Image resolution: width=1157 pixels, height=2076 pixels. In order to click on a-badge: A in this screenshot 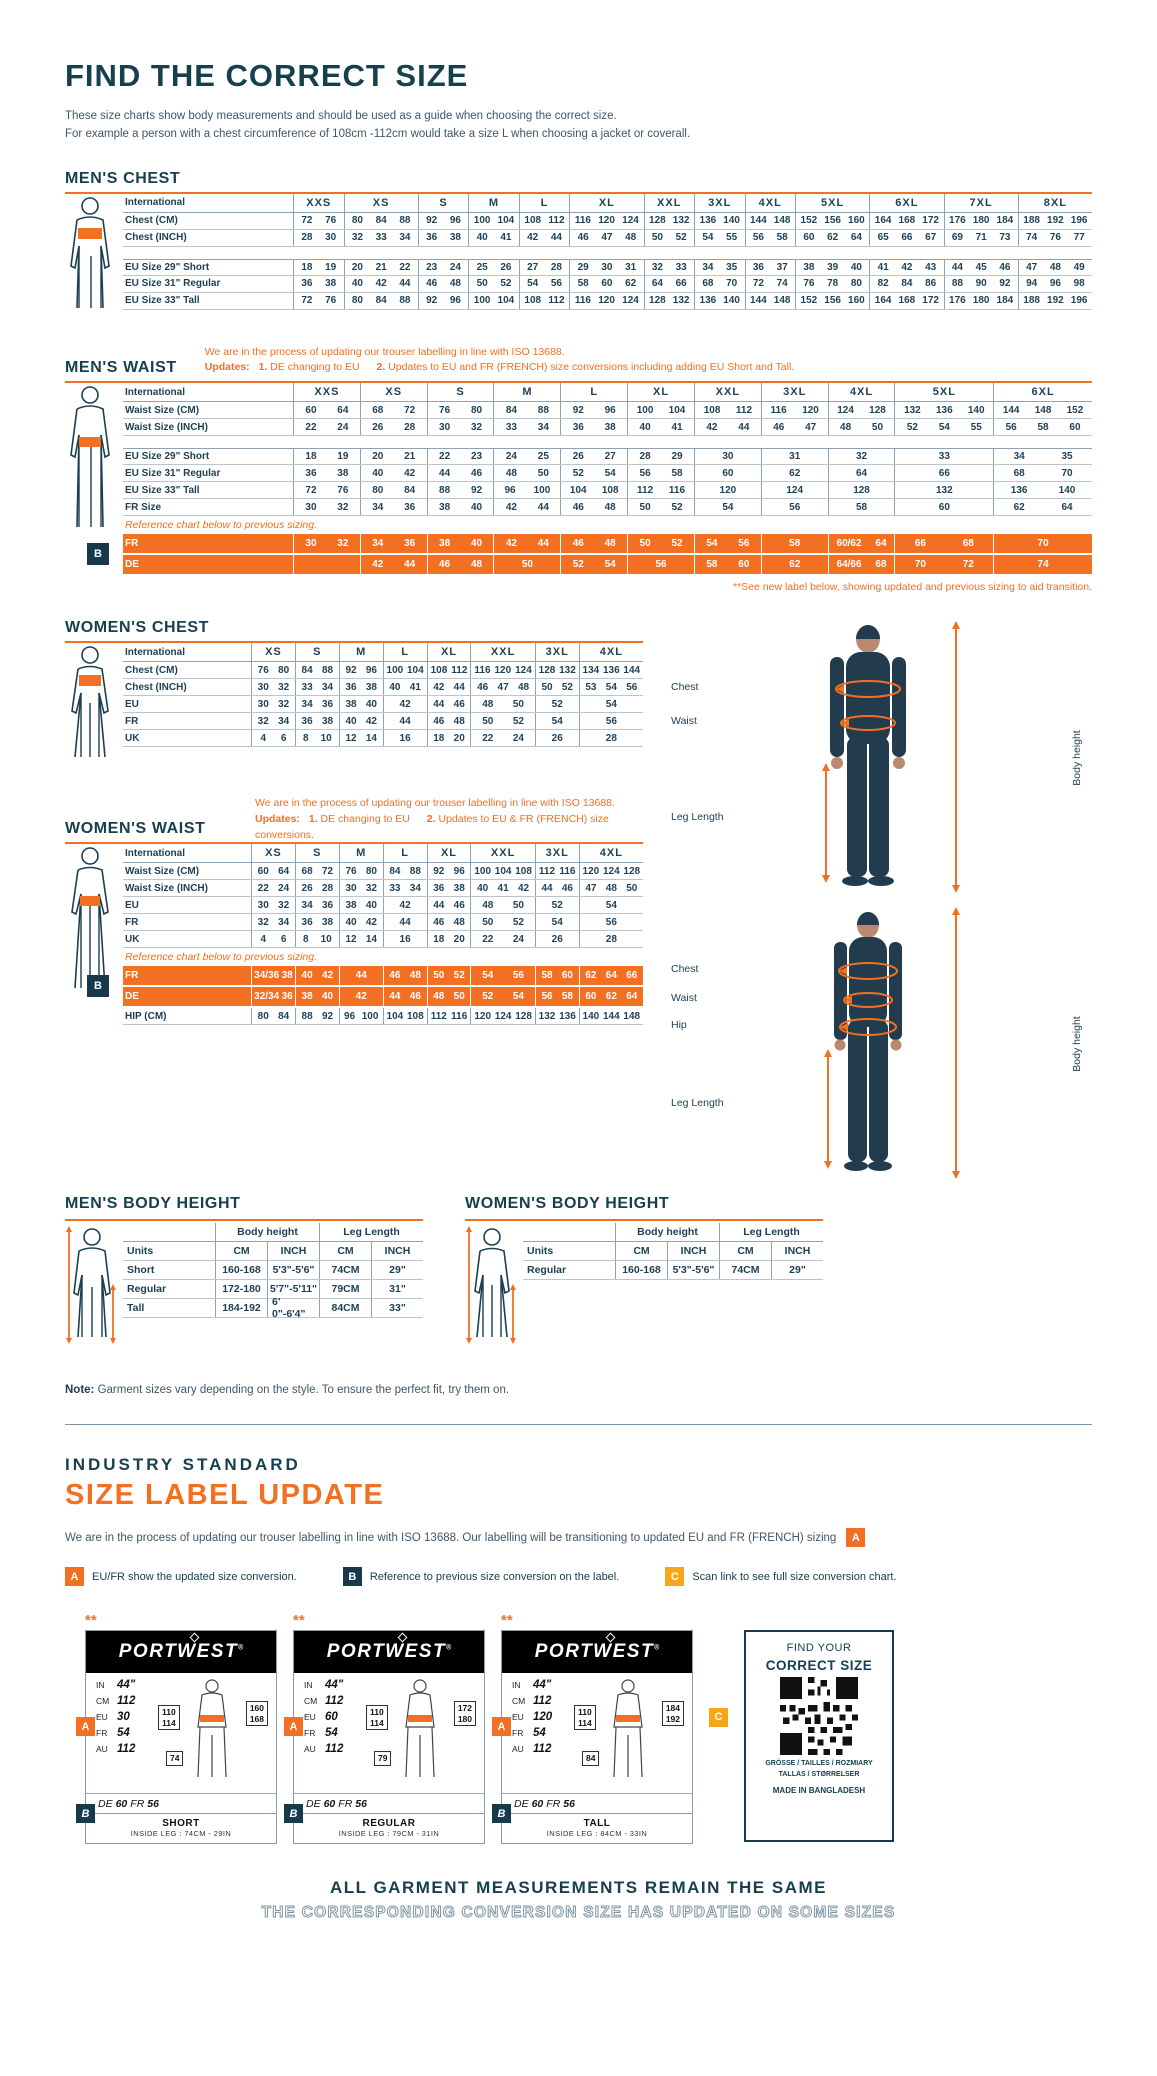, I will do `click(293, 1727)`.